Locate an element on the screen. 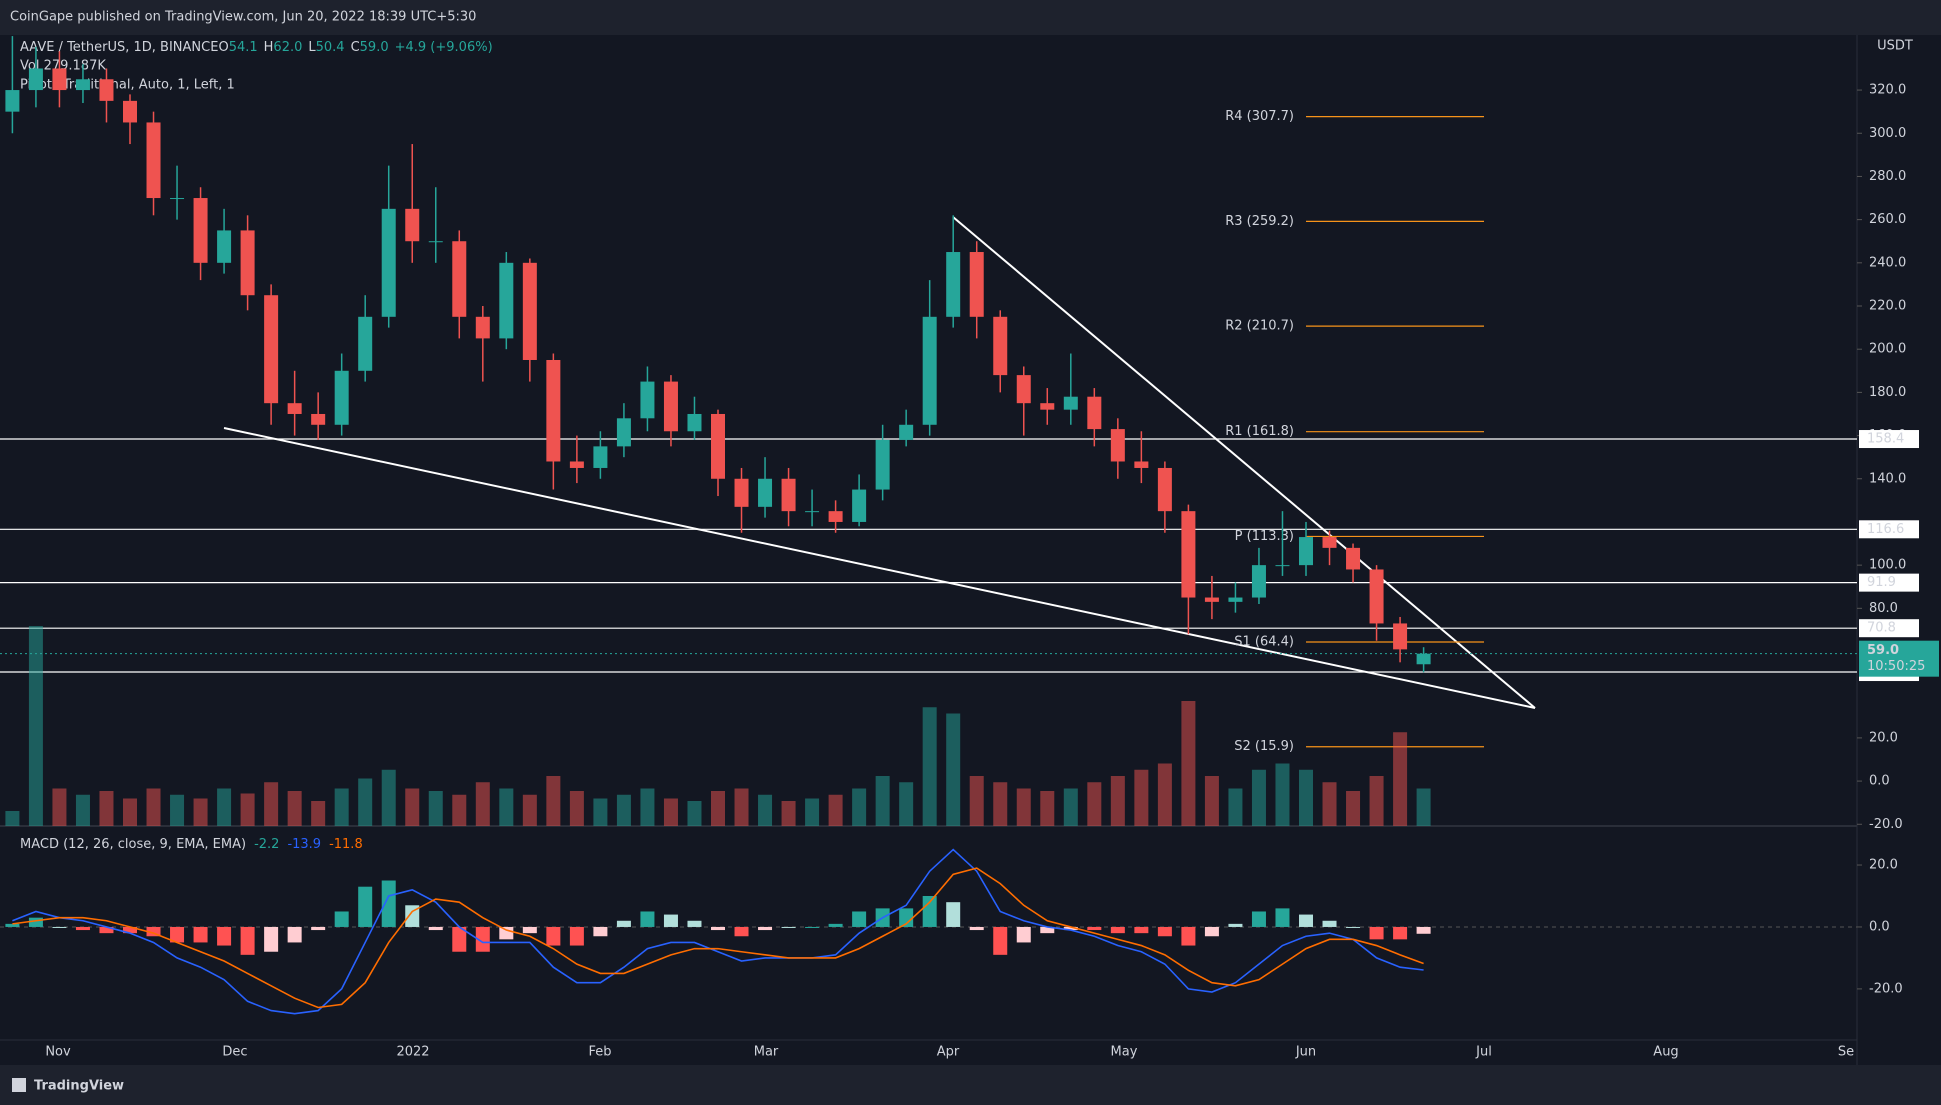  level-label: 158.4 is located at coordinates (1885, 439).